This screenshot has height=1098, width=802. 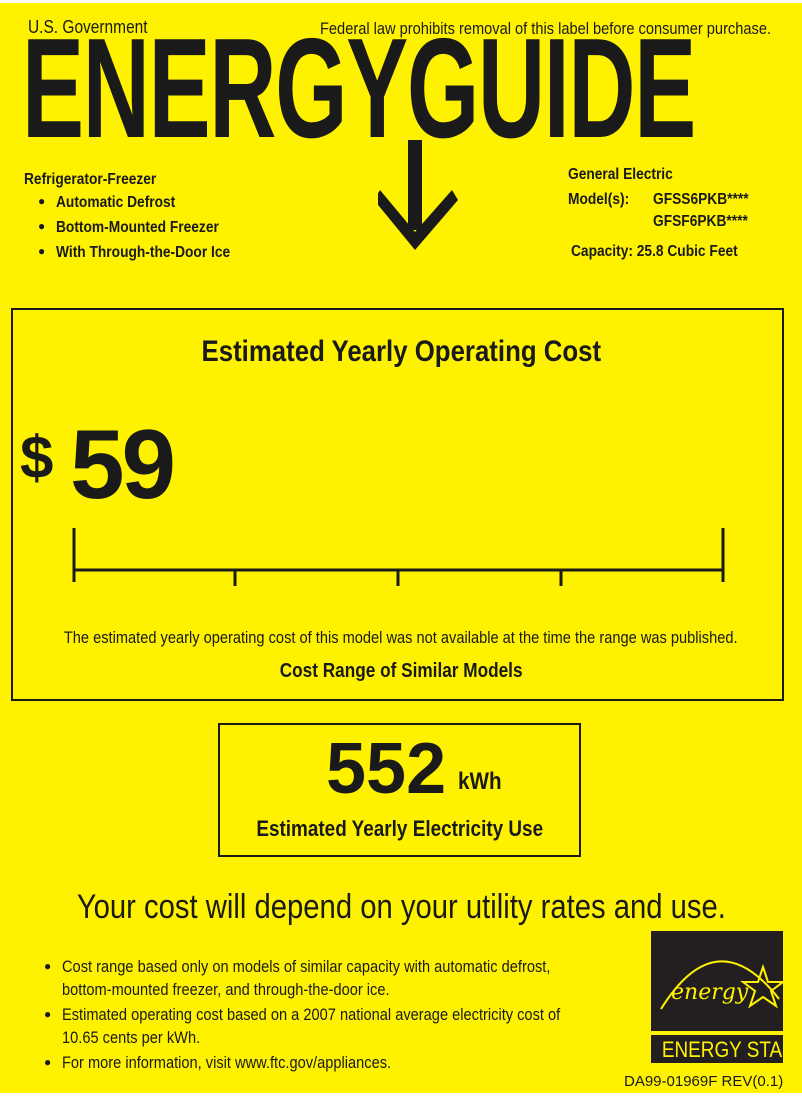 I want to click on model-number: GFSF6PKB****, so click(x=700, y=221).